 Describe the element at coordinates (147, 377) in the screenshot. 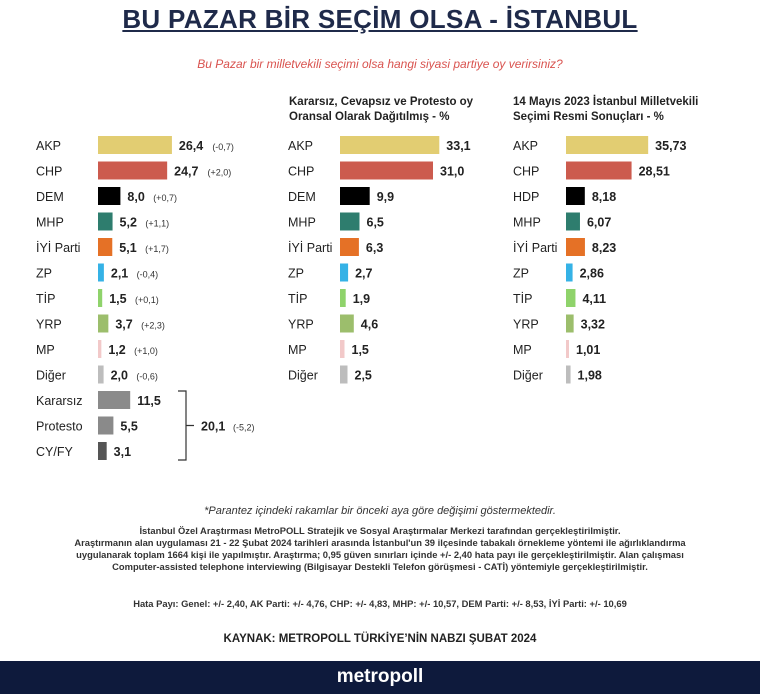

I see `change-label: (-0,6)` at that location.